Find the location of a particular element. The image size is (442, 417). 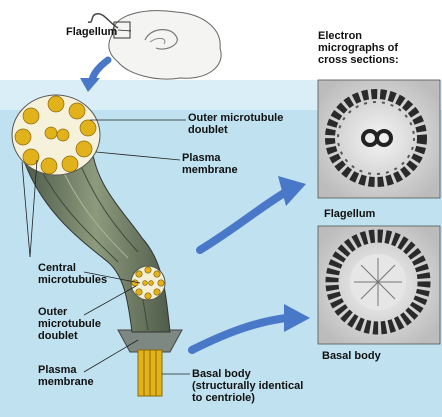

micrograph-basal-body is located at coordinates (379, 285).